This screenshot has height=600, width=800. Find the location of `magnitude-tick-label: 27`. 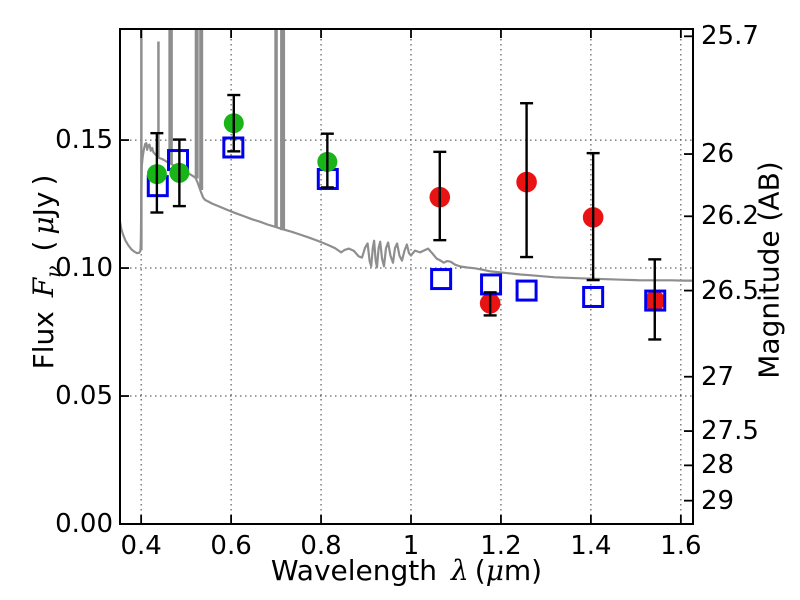

magnitude-tick-label: 27 is located at coordinates (718, 376).